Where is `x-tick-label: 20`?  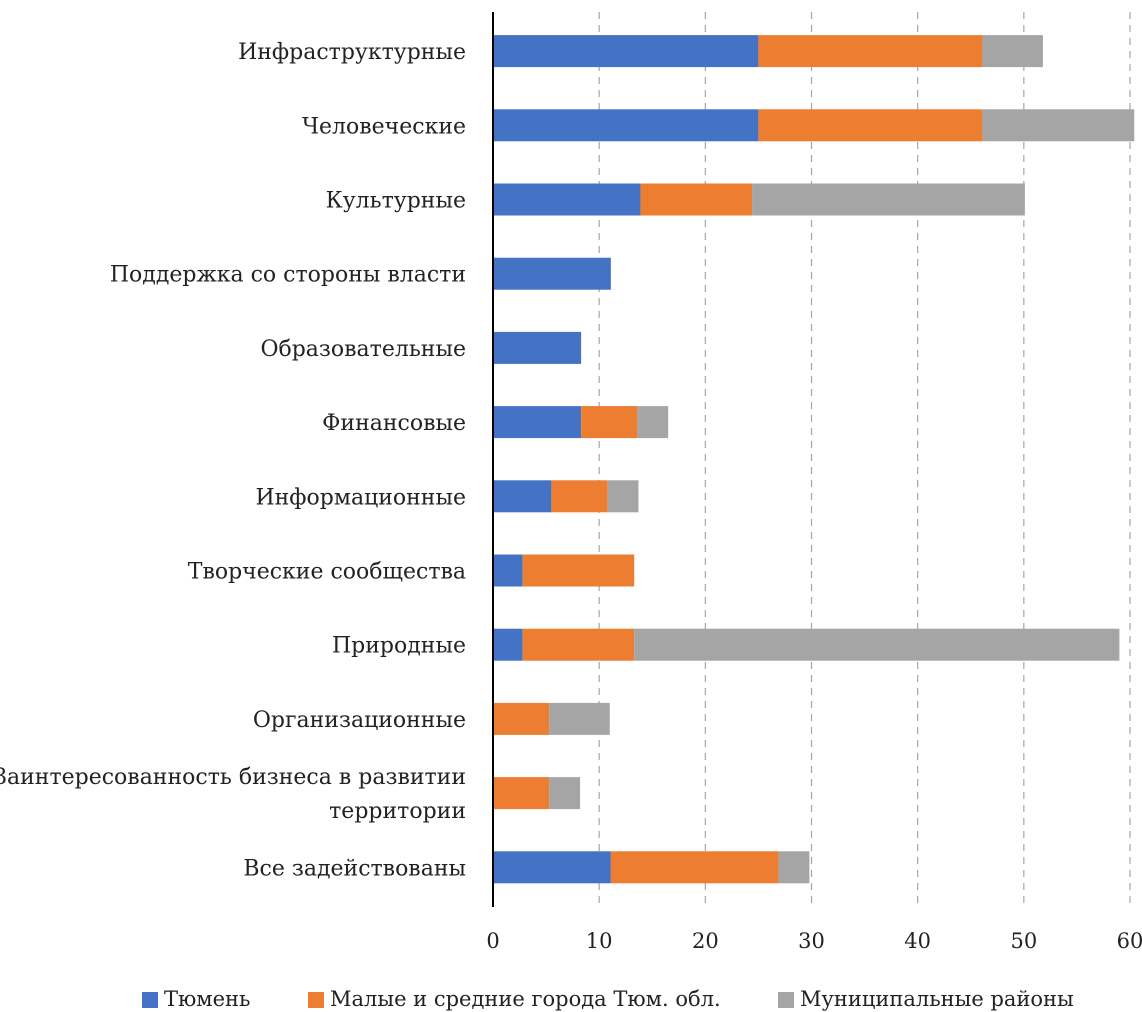 x-tick-label: 20 is located at coordinates (705, 941).